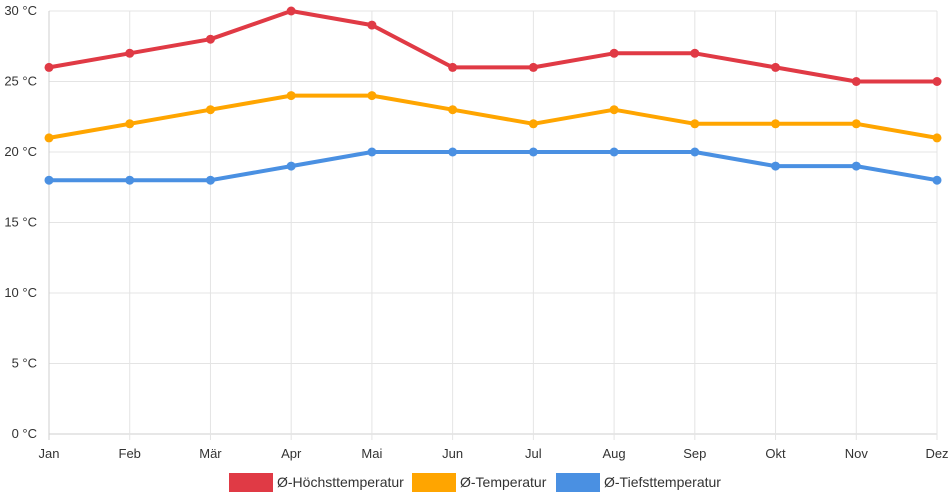  I want to click on y-tick-label: 25 °C, so click(20, 81).